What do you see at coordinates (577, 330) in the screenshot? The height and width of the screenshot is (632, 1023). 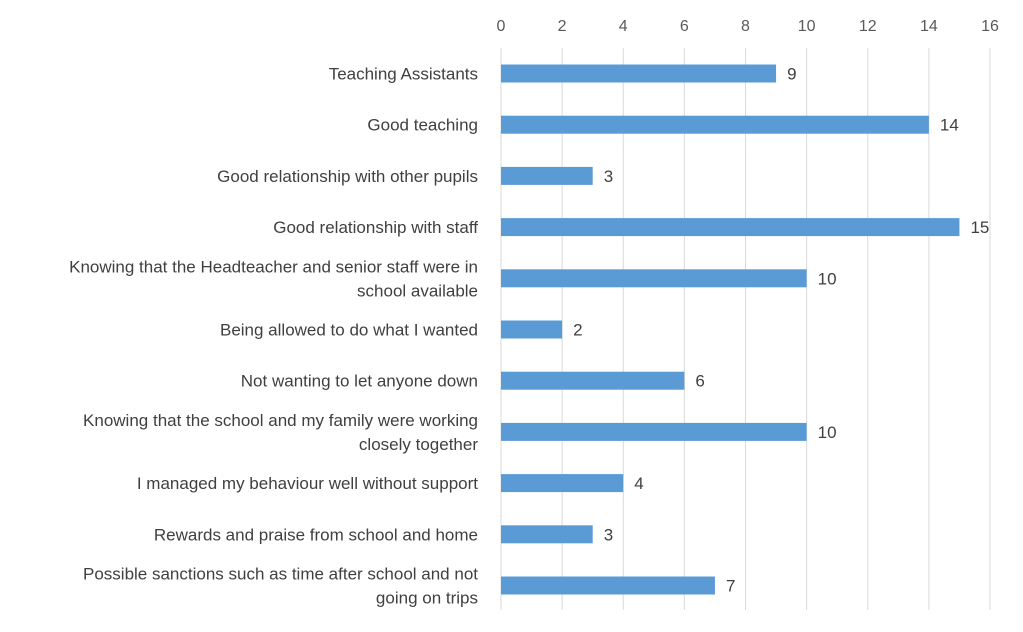 I see `data-label-5: 2` at bounding box center [577, 330].